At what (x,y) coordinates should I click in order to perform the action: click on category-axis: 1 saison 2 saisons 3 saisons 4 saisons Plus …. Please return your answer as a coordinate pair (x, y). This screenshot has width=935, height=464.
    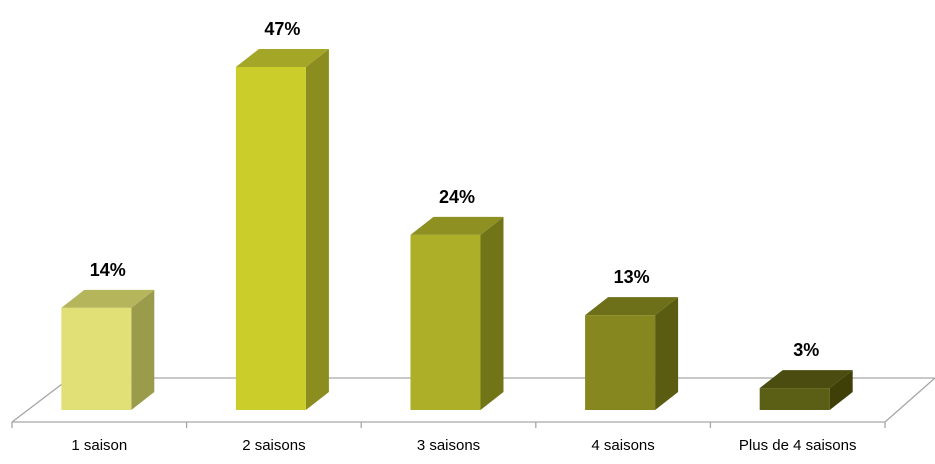
    Looking at the image, I should click on (448, 438).